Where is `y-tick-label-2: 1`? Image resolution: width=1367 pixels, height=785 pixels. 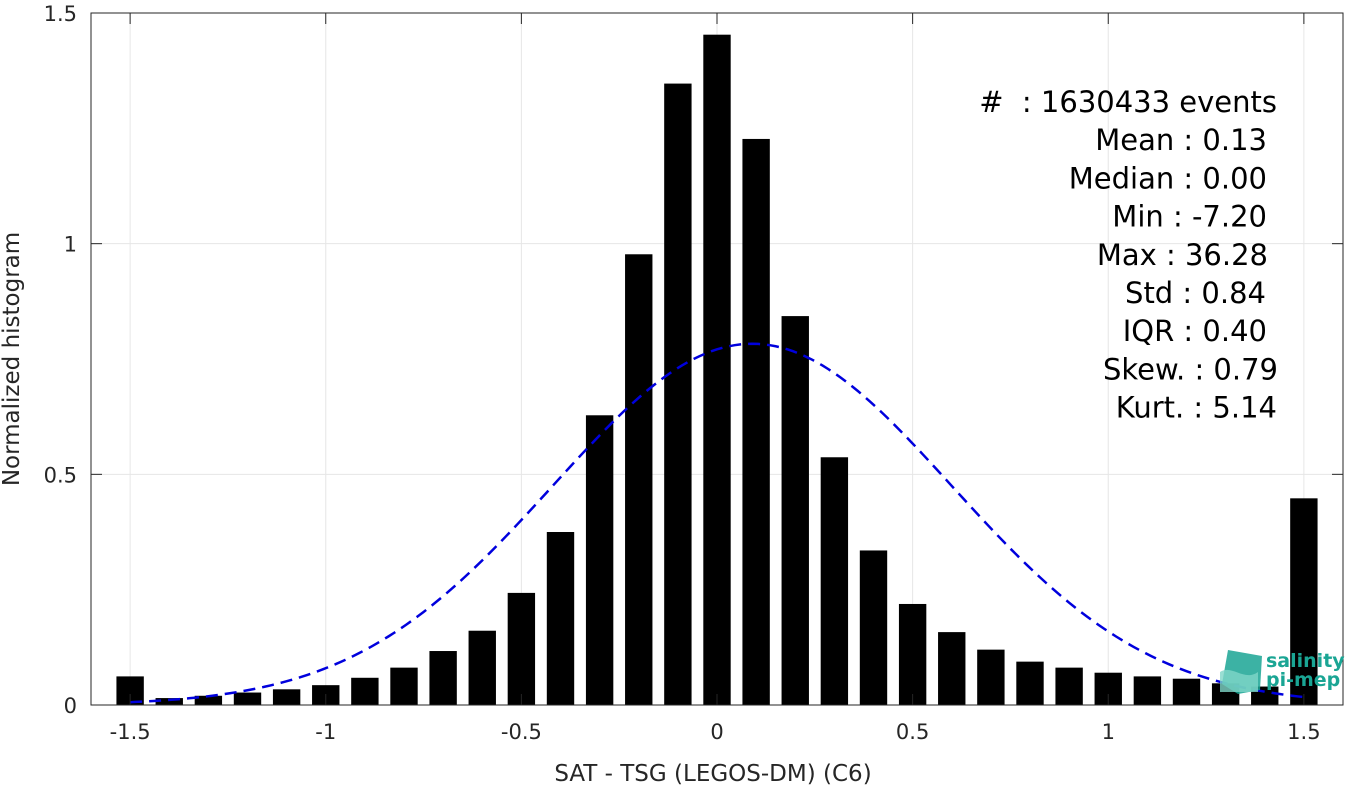 y-tick-label-2: 1 is located at coordinates (70, 245).